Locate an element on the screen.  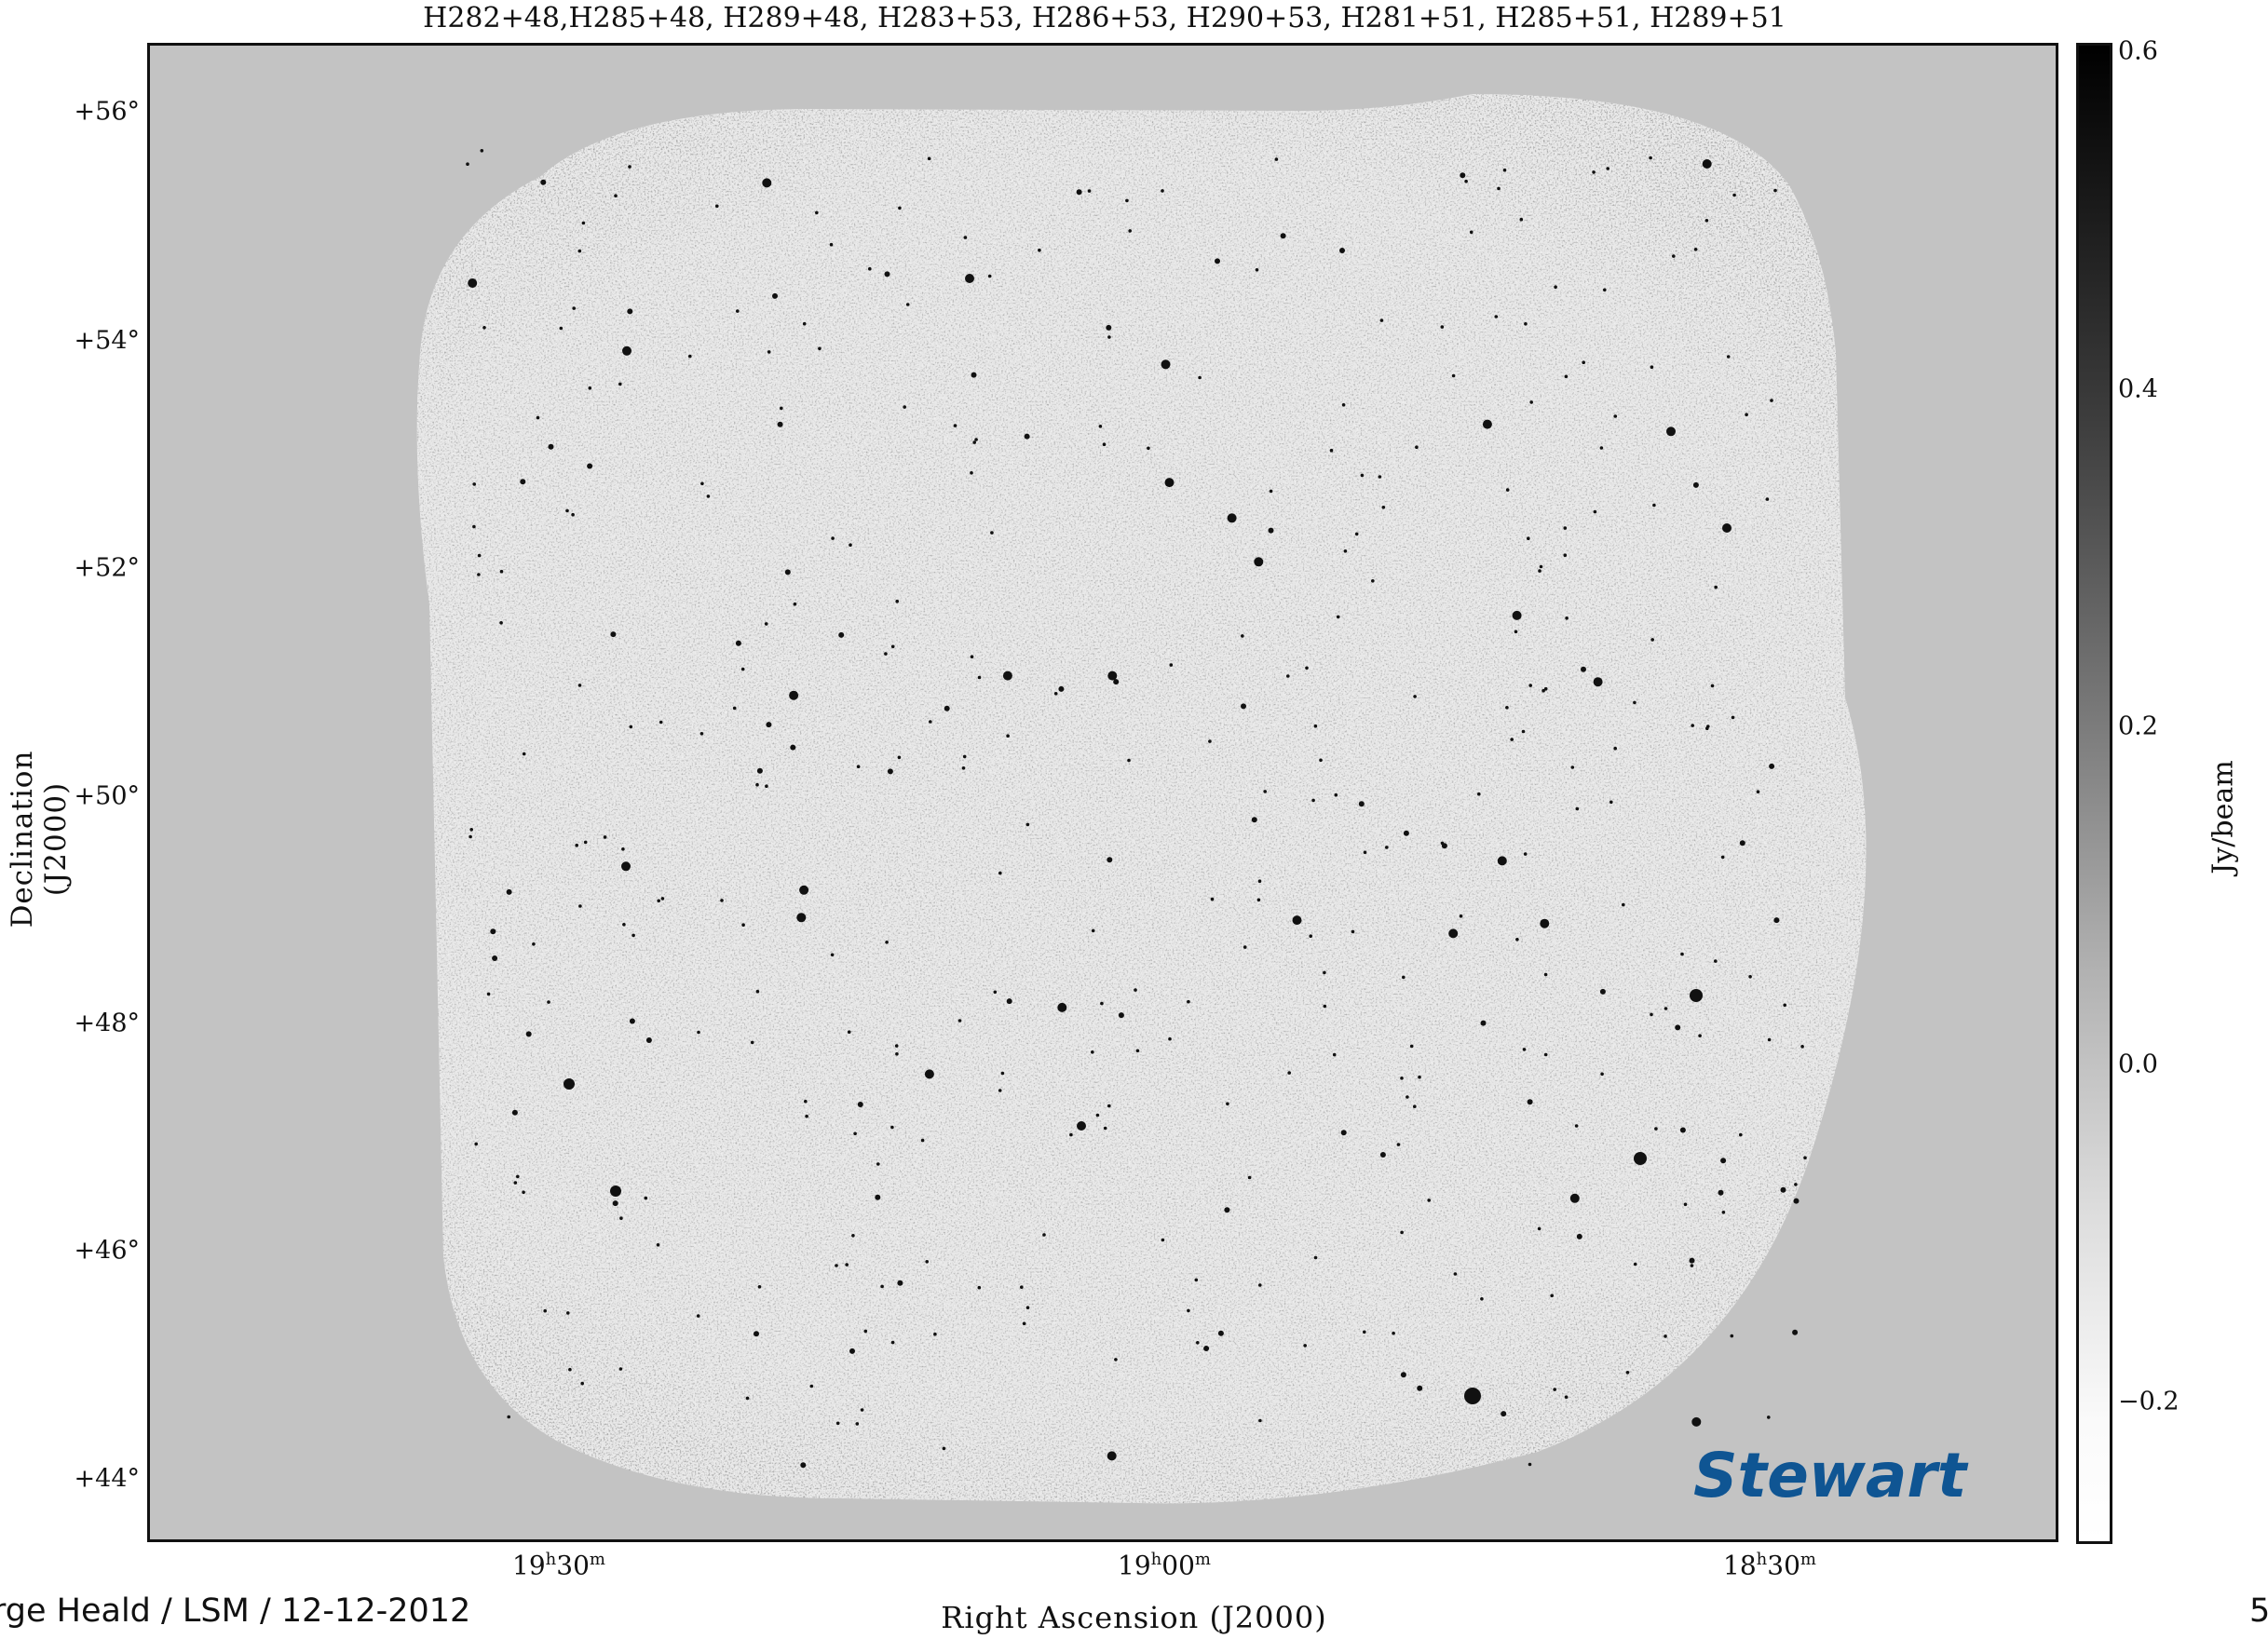
bright-radio-source is located at coordinates (1081, 1126).